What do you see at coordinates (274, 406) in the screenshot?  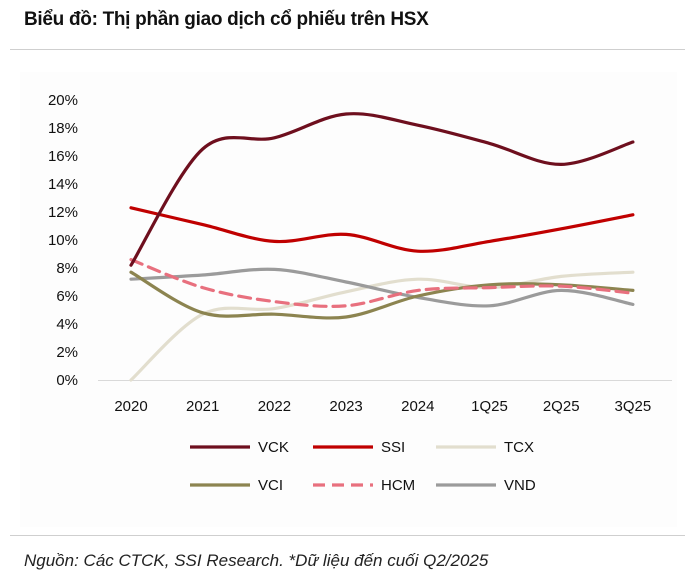 I see `x-tick-label: 2022` at bounding box center [274, 406].